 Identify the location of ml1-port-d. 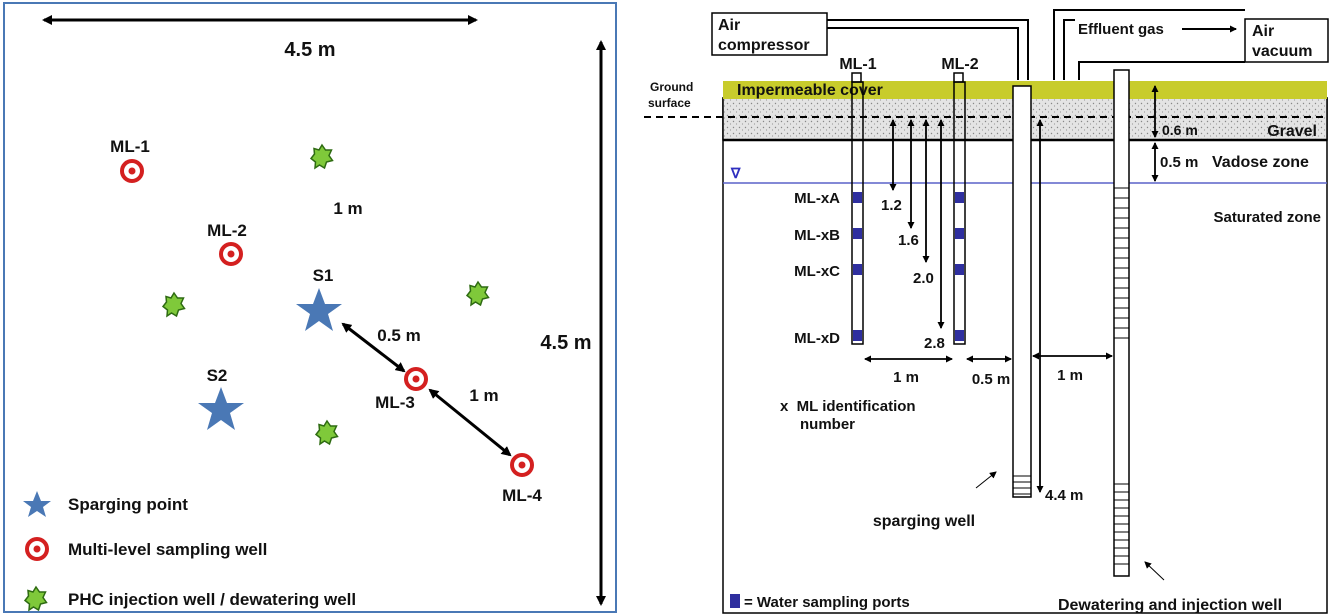
(857, 335).